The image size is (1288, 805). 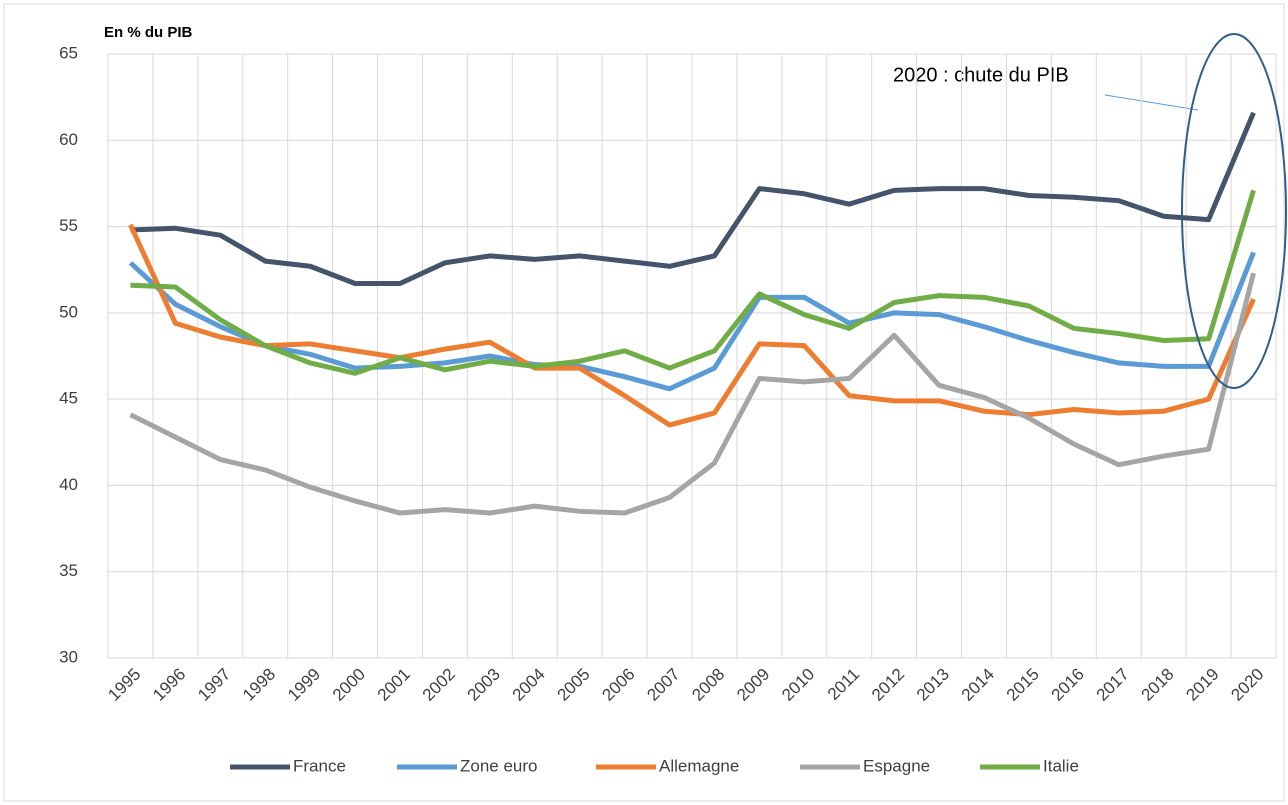 I want to click on annotation: 2020 : chute du PIB, so click(x=981, y=75).